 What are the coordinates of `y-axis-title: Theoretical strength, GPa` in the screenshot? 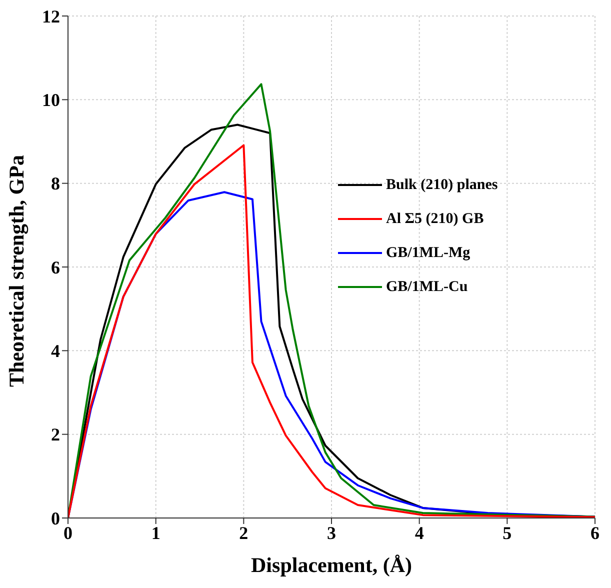 It's located at (16, 270).